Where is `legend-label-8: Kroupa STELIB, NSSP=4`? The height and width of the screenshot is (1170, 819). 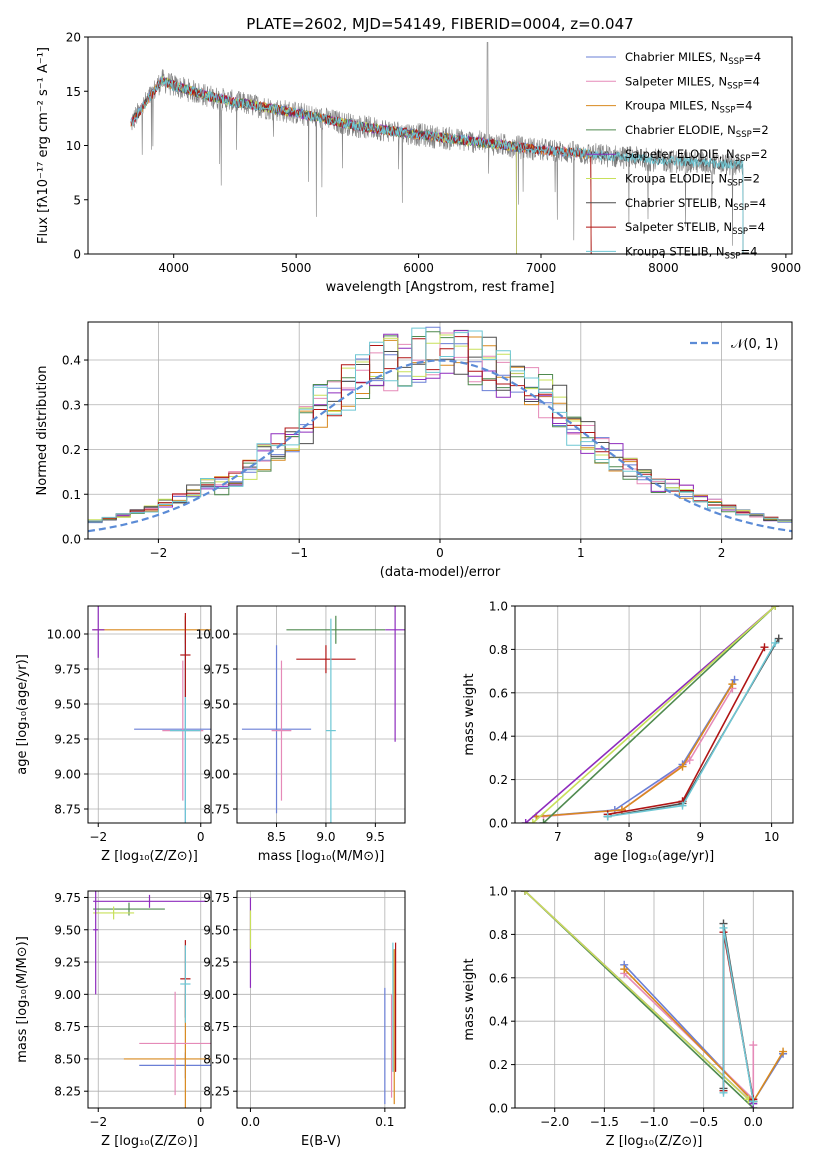
legend-label-8: Kroupa STELIB, NSSP=4 is located at coordinates (691, 252).